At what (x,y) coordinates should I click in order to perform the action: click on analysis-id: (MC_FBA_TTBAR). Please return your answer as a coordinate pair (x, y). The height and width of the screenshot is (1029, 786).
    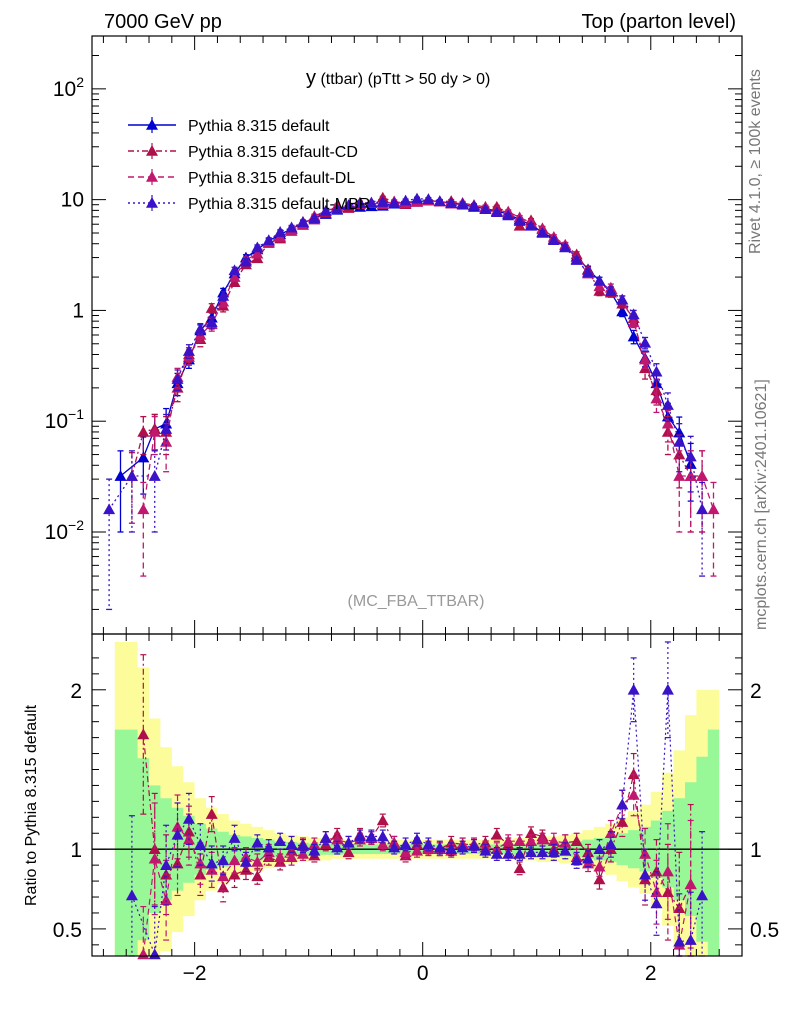
    Looking at the image, I should click on (416, 601).